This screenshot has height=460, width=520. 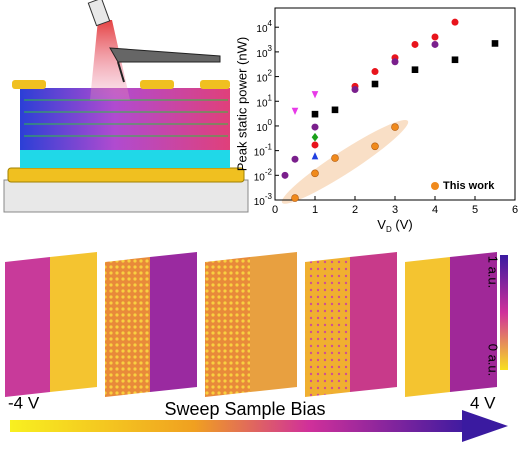 I want to click on x-tick-label: 3, so click(x=395, y=210).